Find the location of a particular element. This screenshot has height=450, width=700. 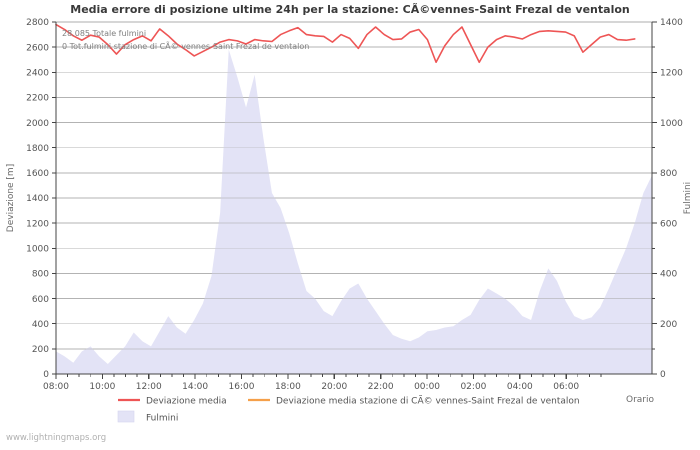

axis-tick-label-left: 2000 is located at coordinates (37, 124).